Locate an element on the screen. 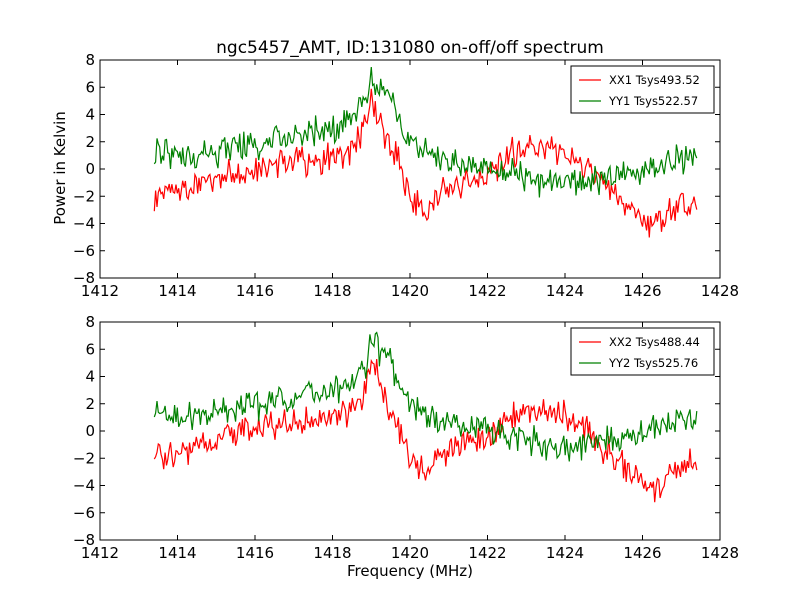 The image size is (800, 600). legend: XX2 Tsys488.44 YY2 Tsys525.76 is located at coordinates (642, 351).